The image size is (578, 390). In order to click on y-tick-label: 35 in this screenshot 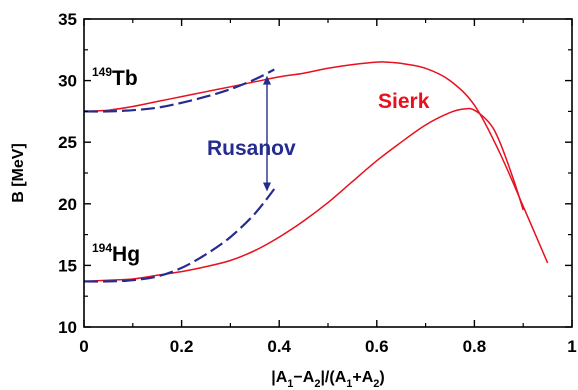, I will do `click(67, 19)`.